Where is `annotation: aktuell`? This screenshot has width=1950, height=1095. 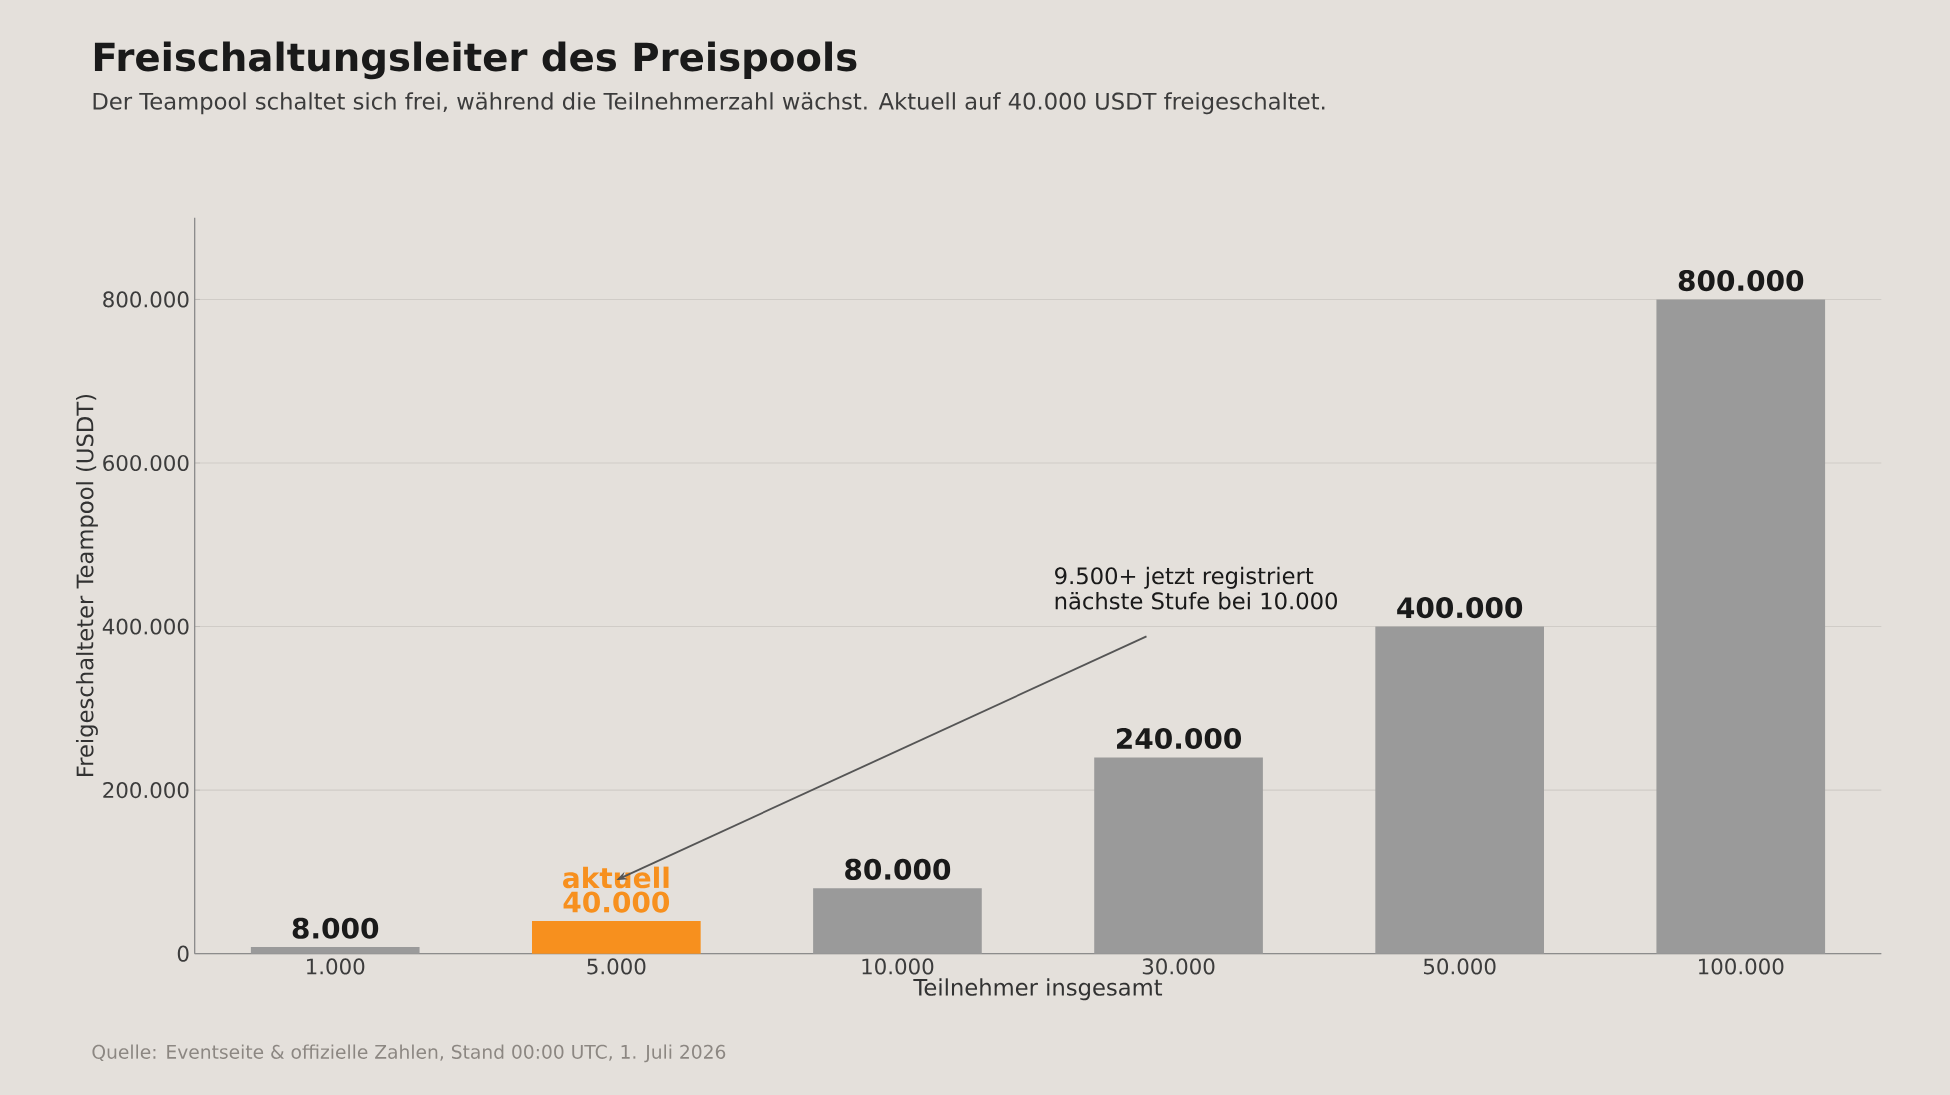 annotation: aktuell is located at coordinates (616, 877).